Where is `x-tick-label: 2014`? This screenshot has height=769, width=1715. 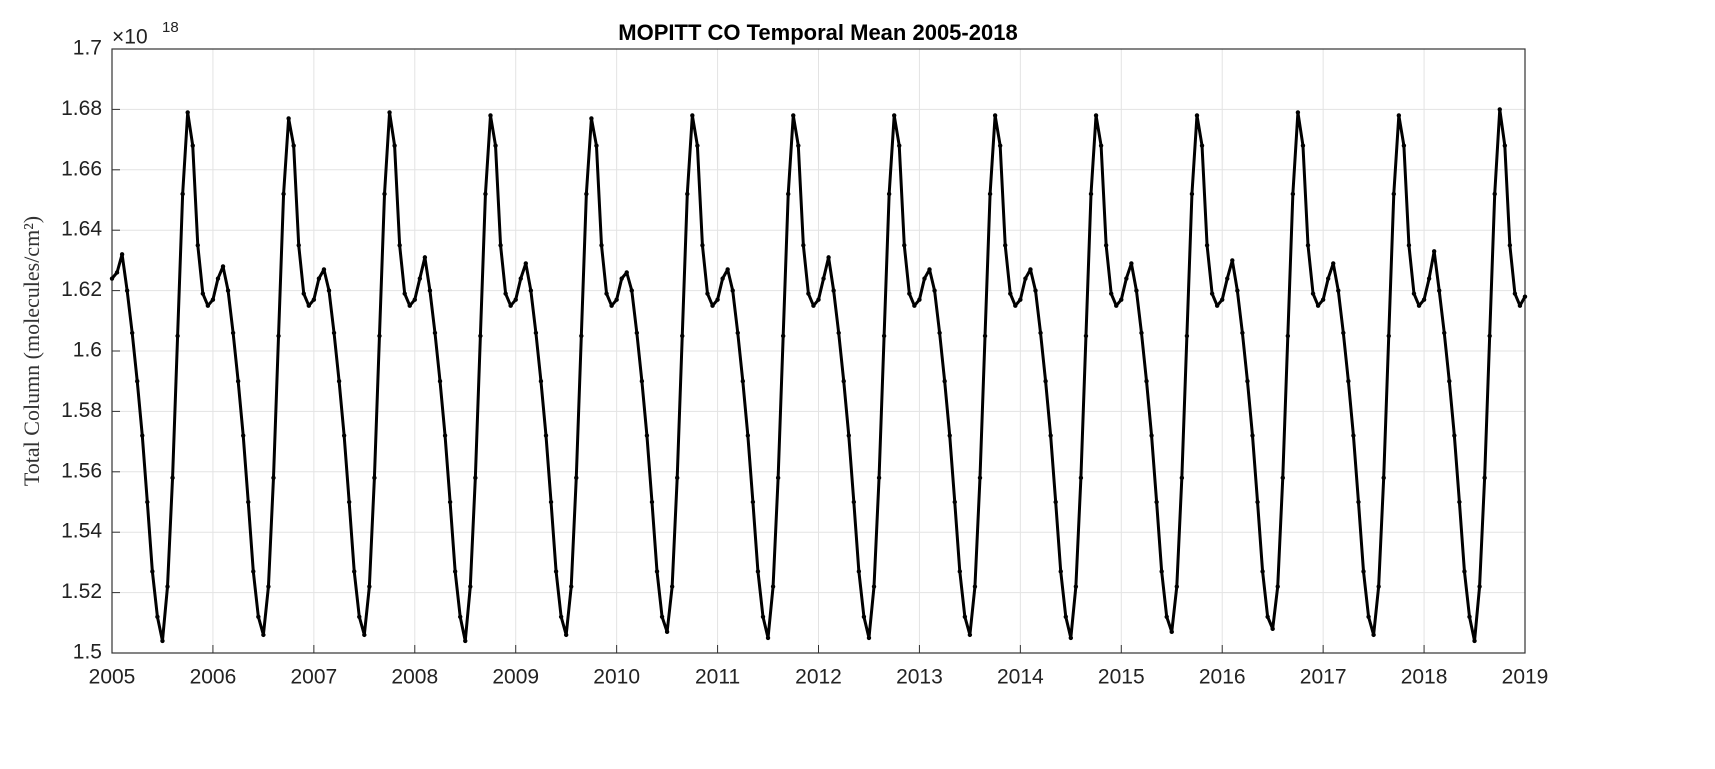
x-tick-label: 2014 is located at coordinates (1020, 677).